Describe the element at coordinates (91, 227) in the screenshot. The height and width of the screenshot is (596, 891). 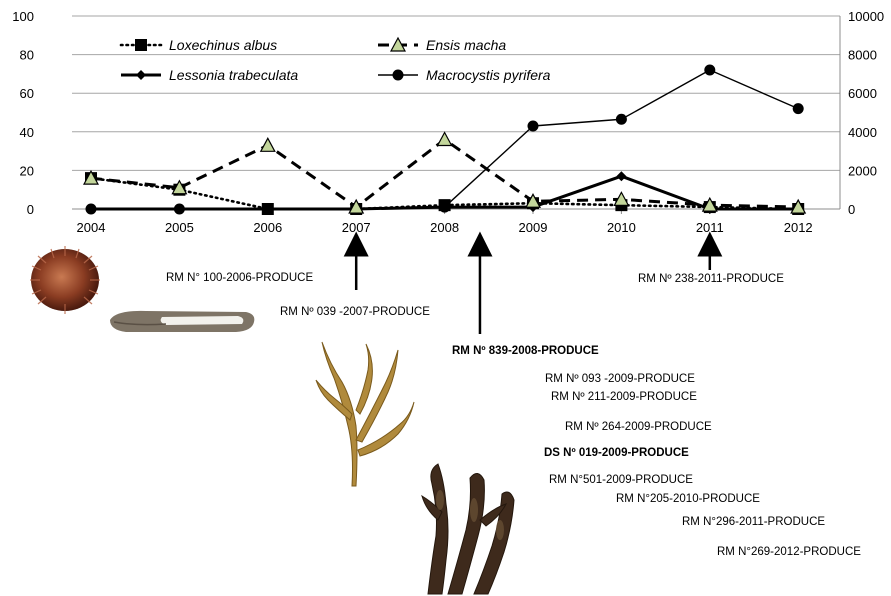
I see `x-tick-label: 2004` at that location.